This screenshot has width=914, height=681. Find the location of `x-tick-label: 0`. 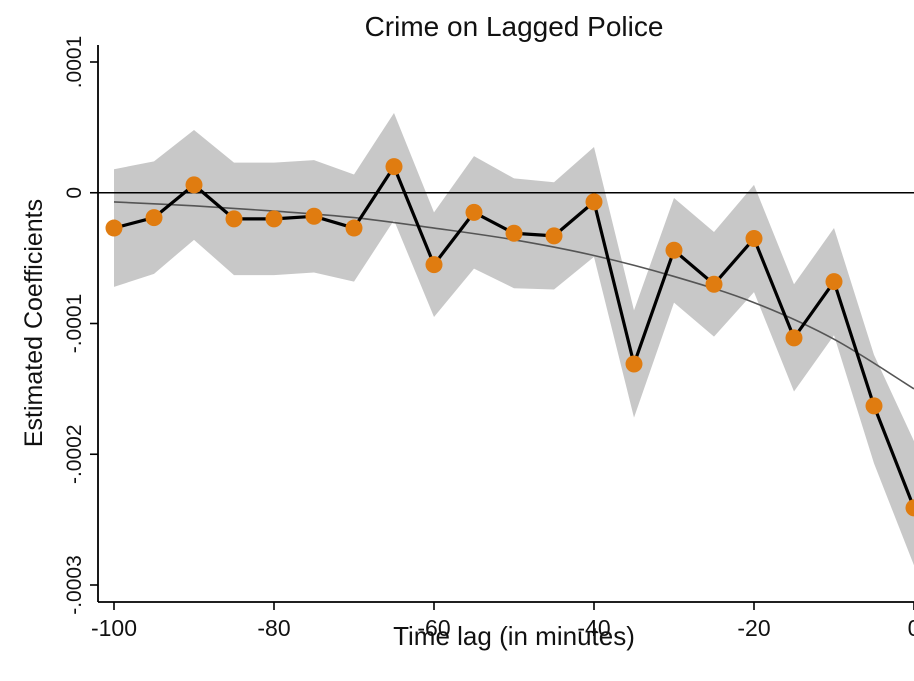

x-tick-label: 0 is located at coordinates (911, 628).